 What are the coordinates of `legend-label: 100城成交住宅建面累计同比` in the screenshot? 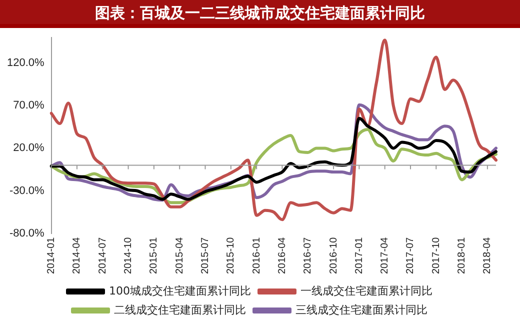 It's located at (180, 291).